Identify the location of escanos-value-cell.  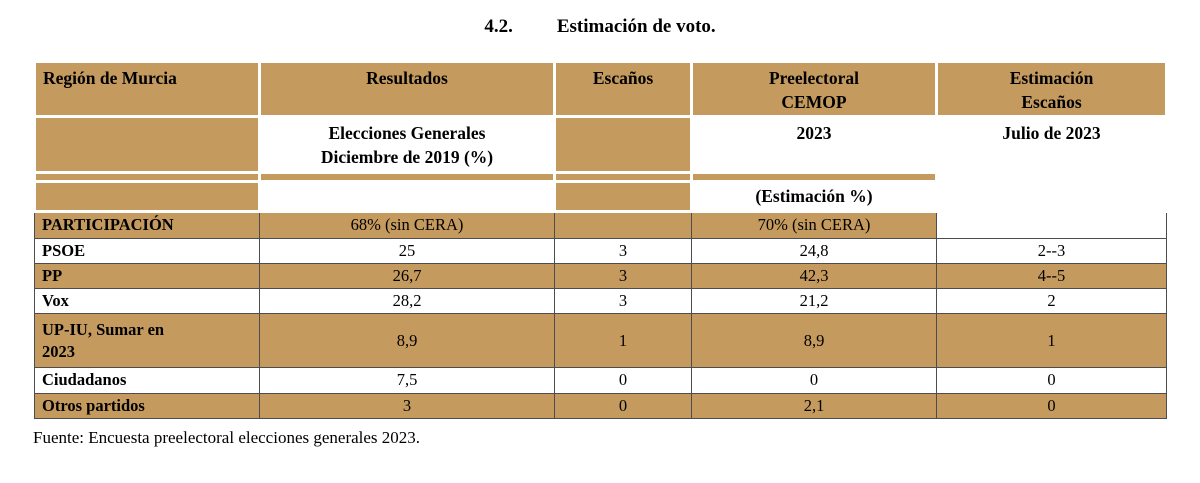
(623, 225).